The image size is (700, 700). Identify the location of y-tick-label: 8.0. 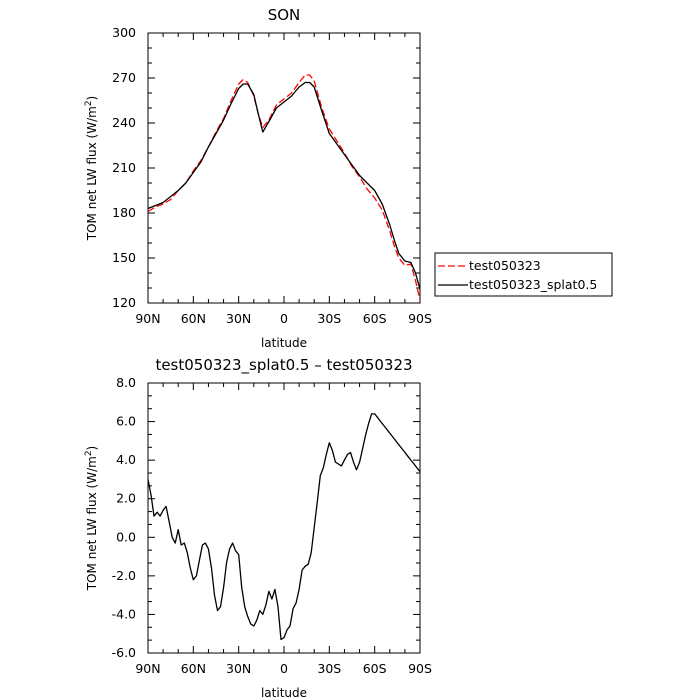
(126, 382).